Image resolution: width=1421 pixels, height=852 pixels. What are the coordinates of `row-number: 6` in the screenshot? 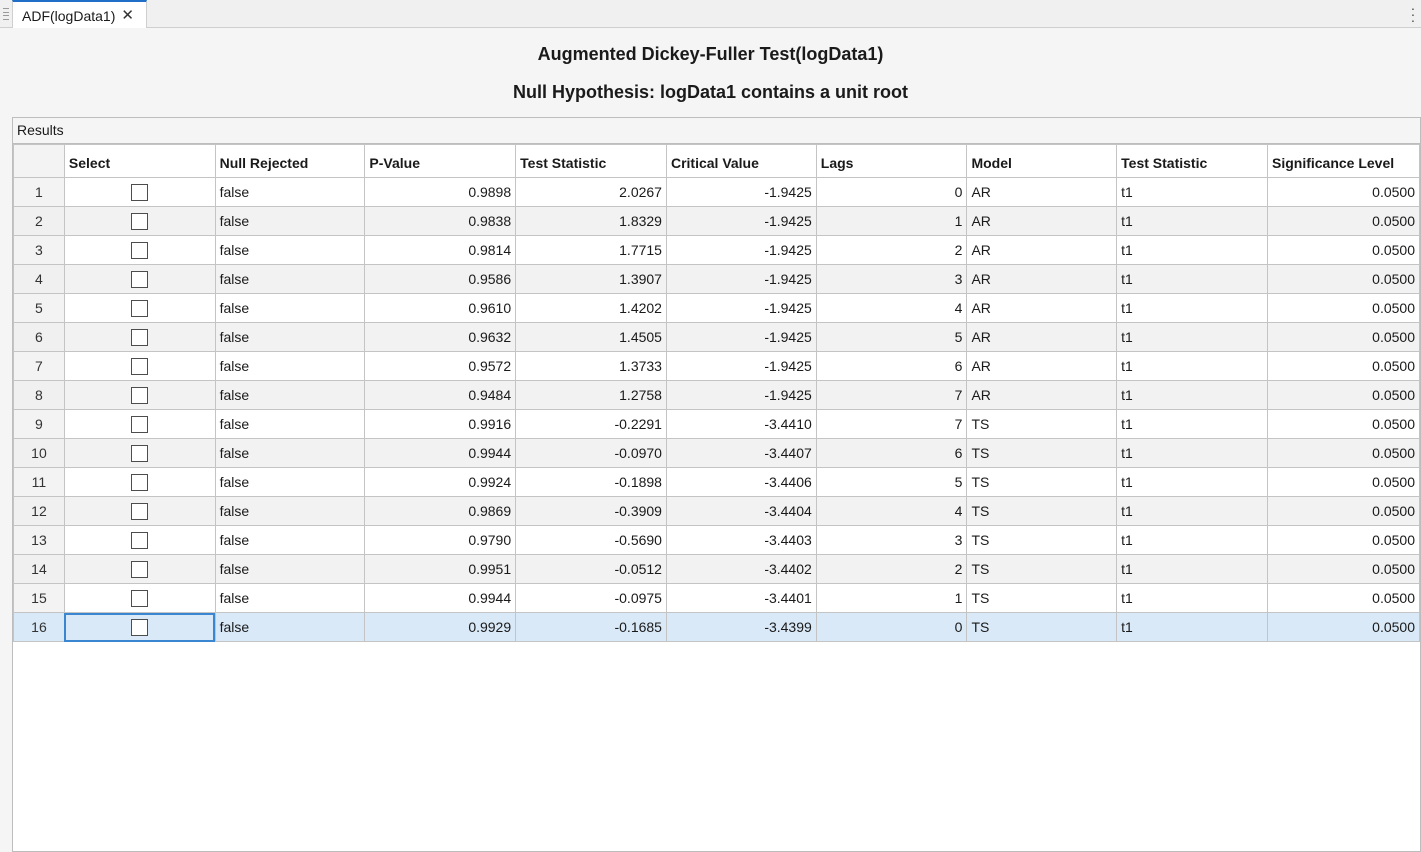 It's located at (39, 337).